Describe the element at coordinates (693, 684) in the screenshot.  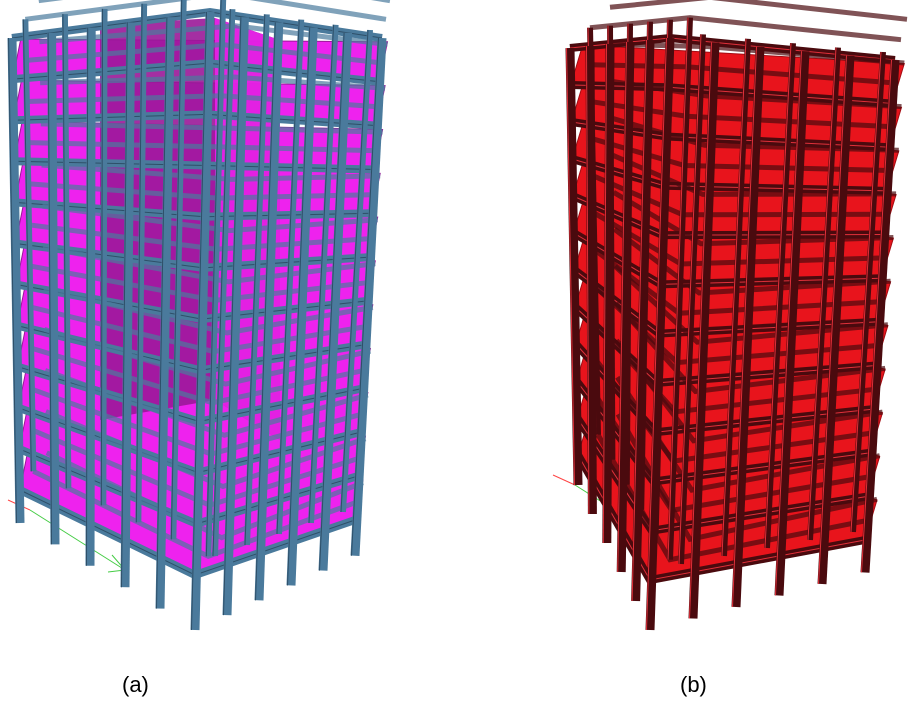
I see `caption-b: (b)` at that location.